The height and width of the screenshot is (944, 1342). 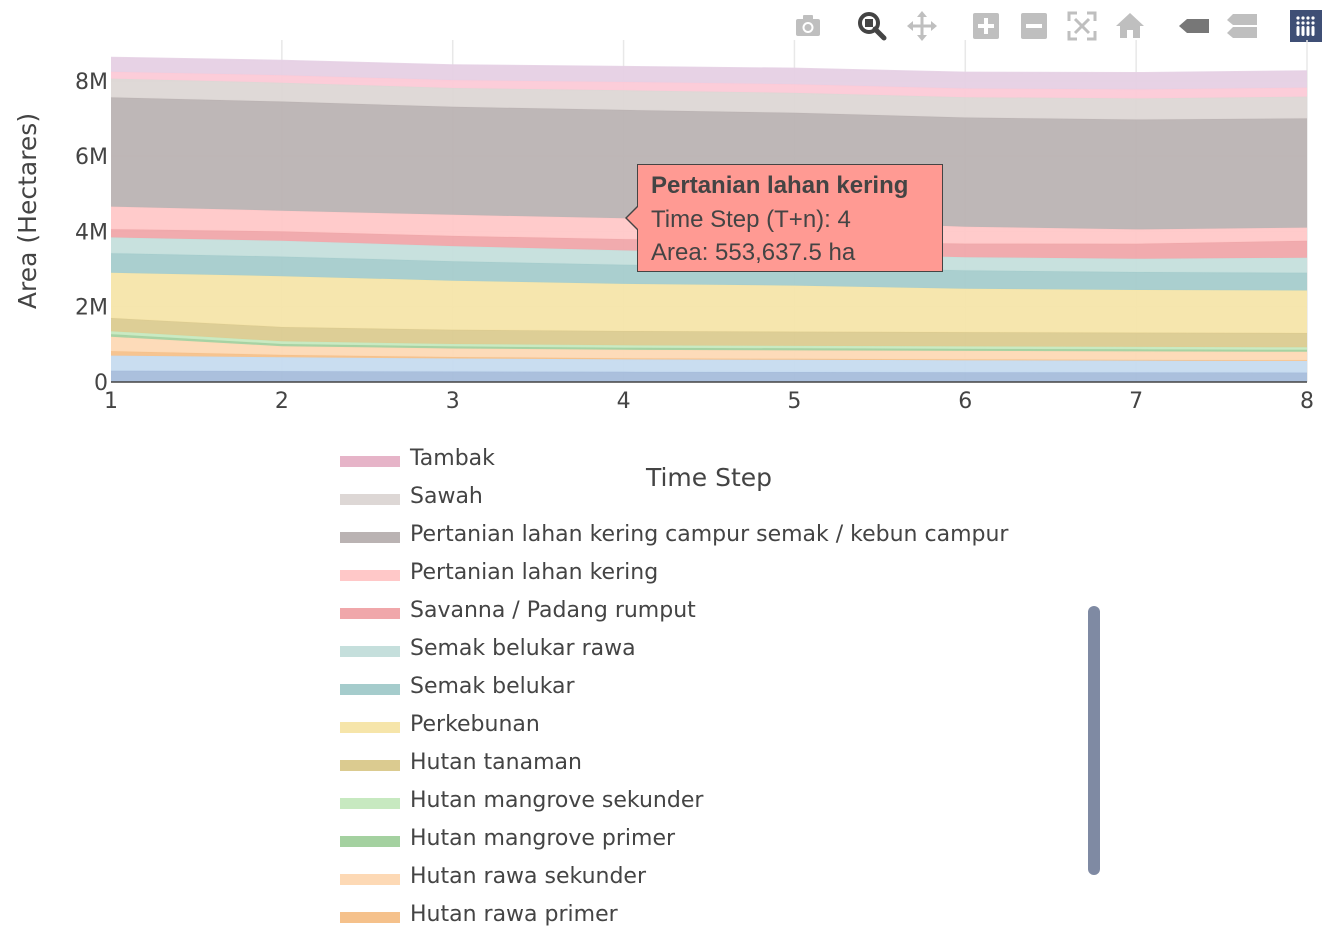 What do you see at coordinates (794, 401) in the screenshot?
I see `x-tick-label: 5` at bounding box center [794, 401].